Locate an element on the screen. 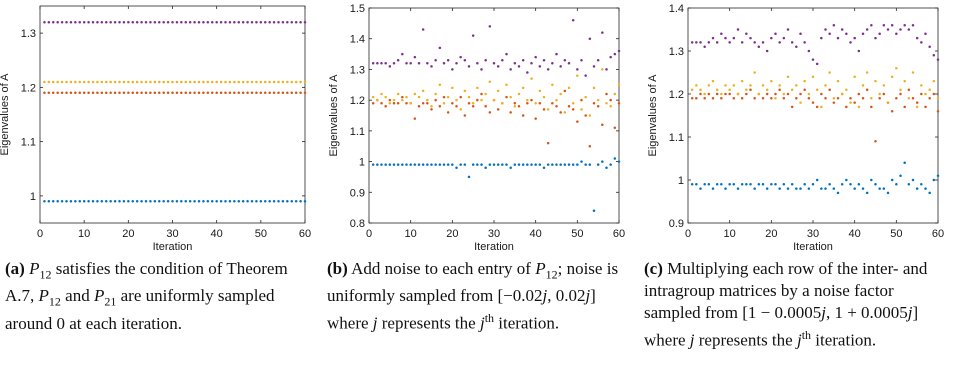 The image size is (958, 392). caption-text: satisfies the condition of Theorem A.7, is located at coordinates (146, 282).